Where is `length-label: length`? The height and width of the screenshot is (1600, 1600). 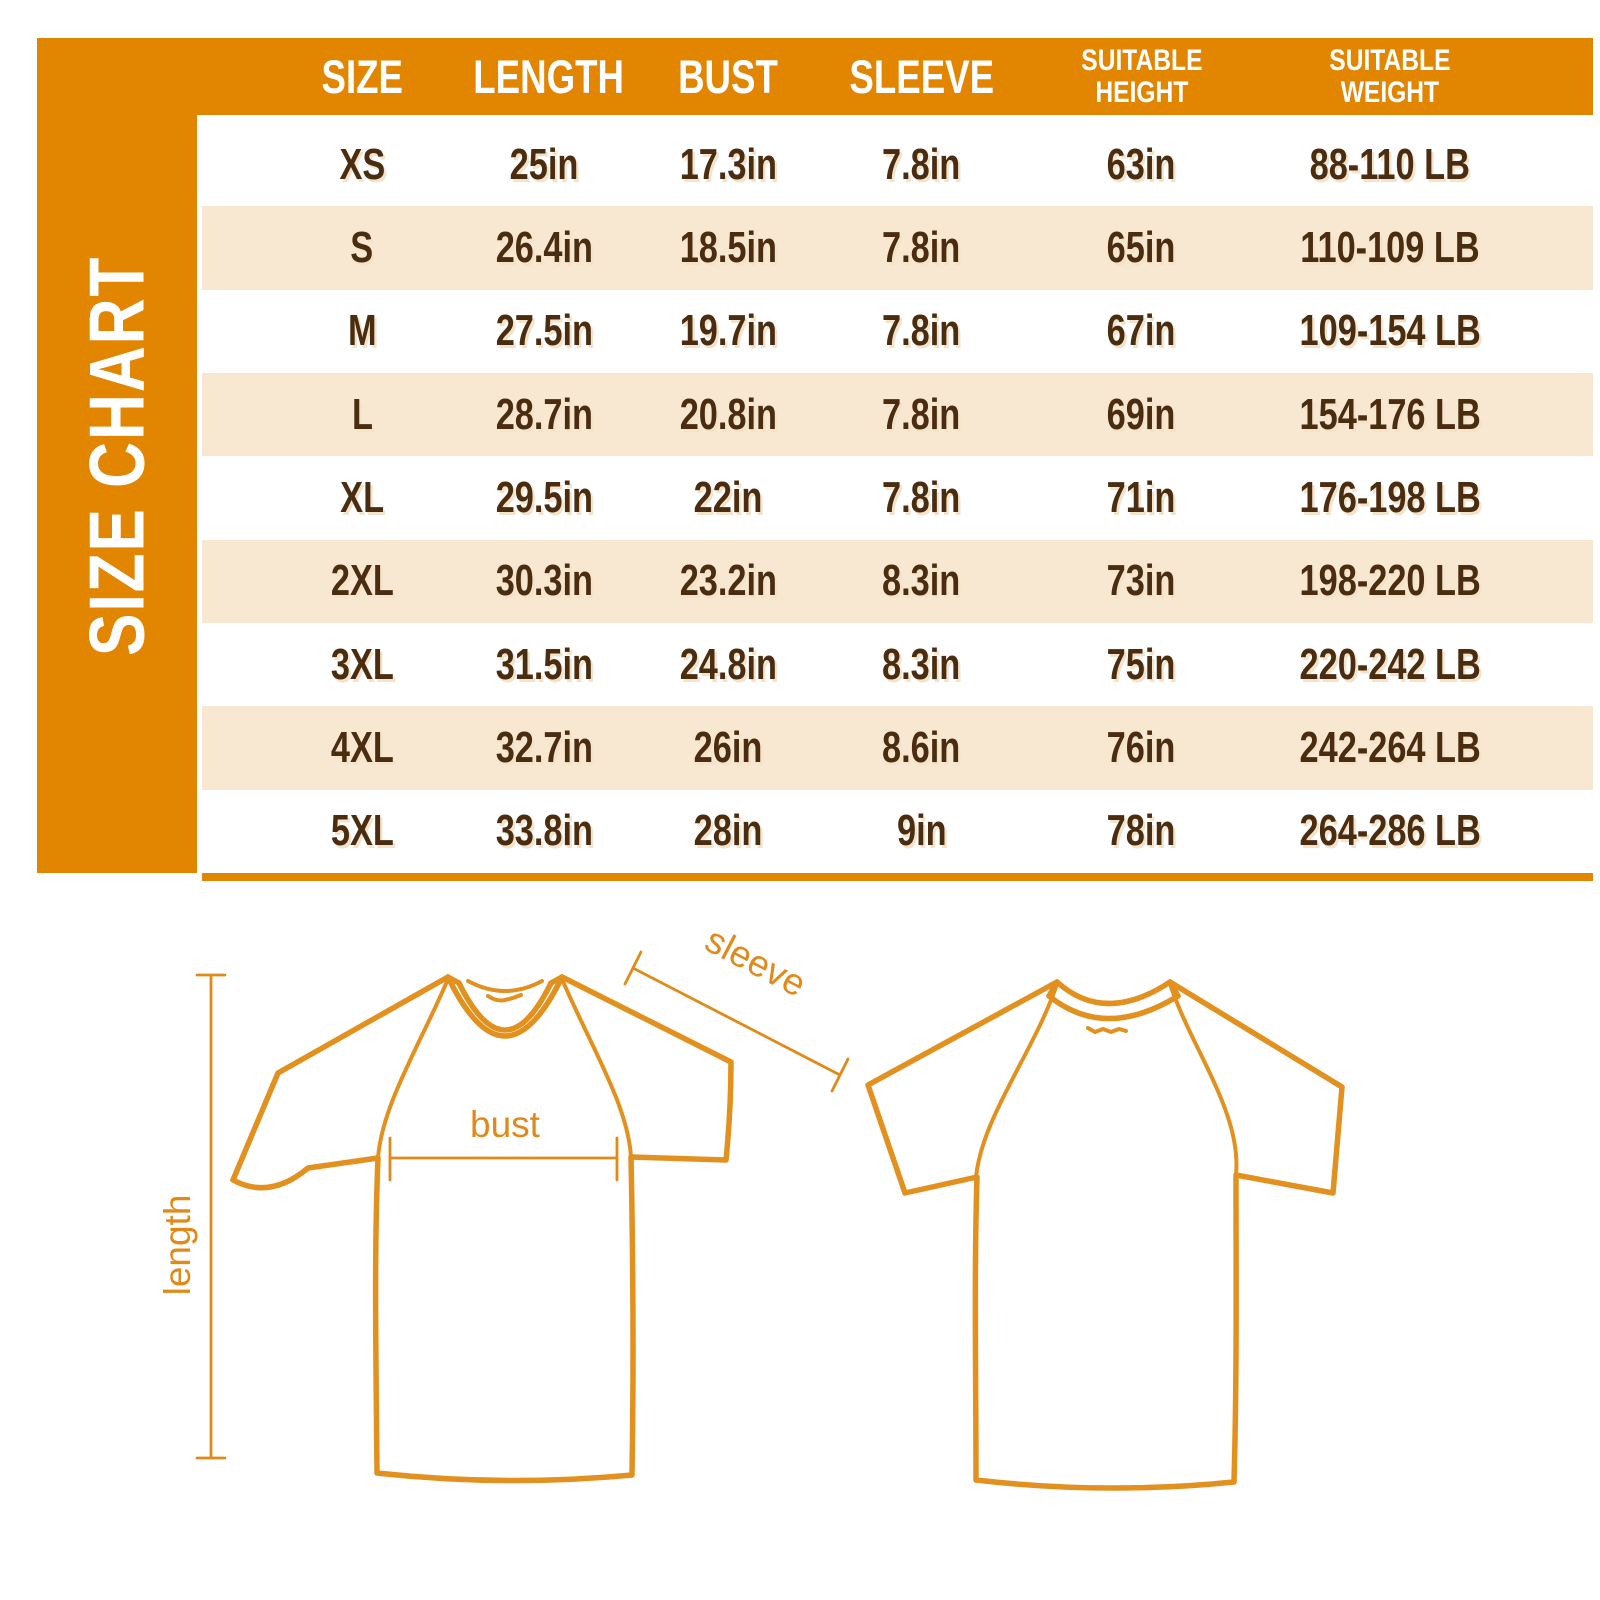
length-label: length is located at coordinates (177, 1245).